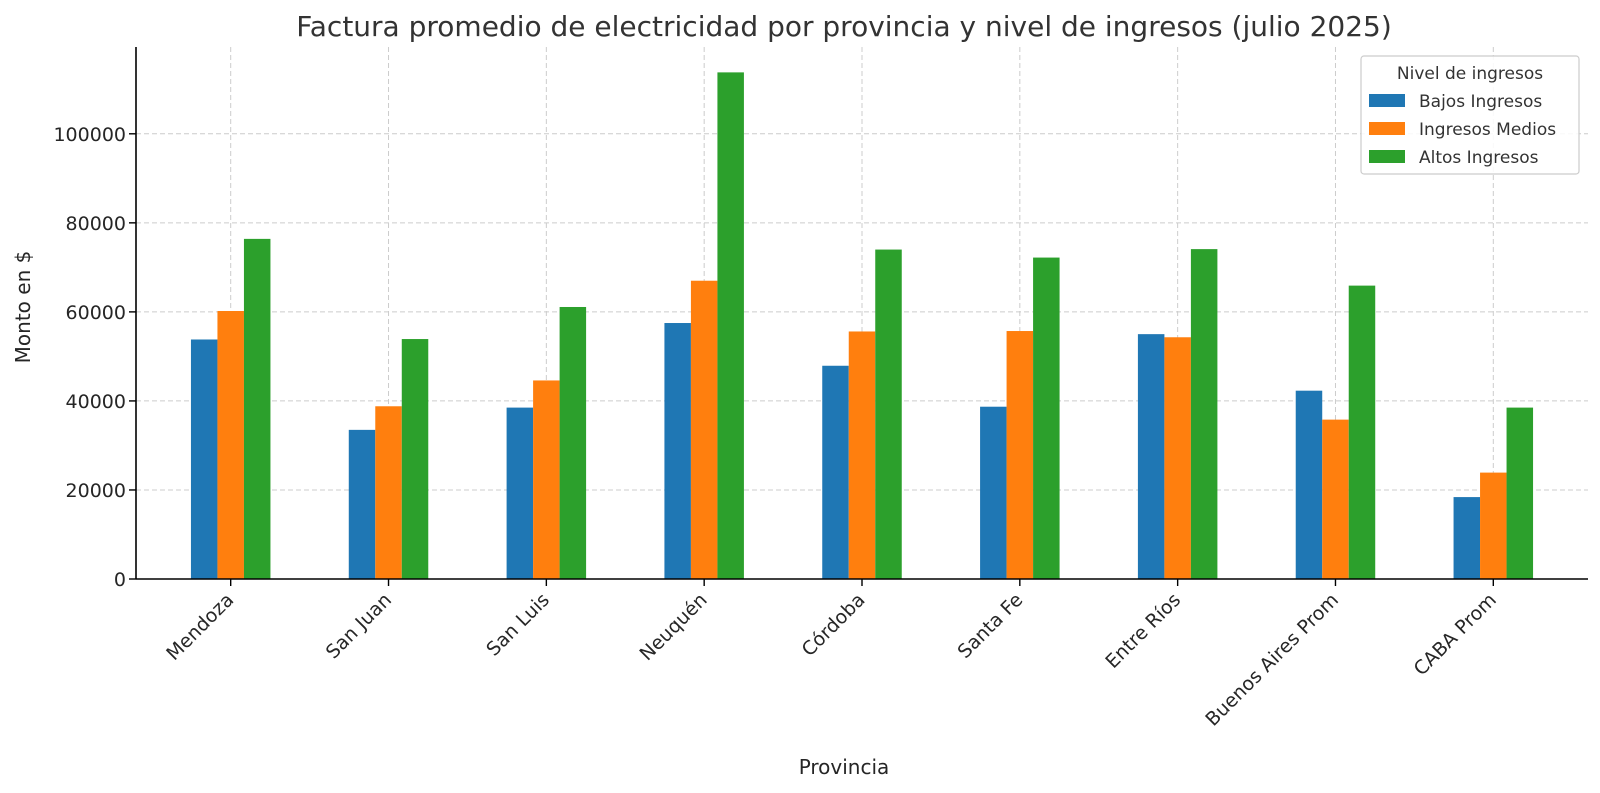  What do you see at coordinates (1487, 130) in the screenshot?
I see `legend-label: Ingresos Medios` at bounding box center [1487, 130].